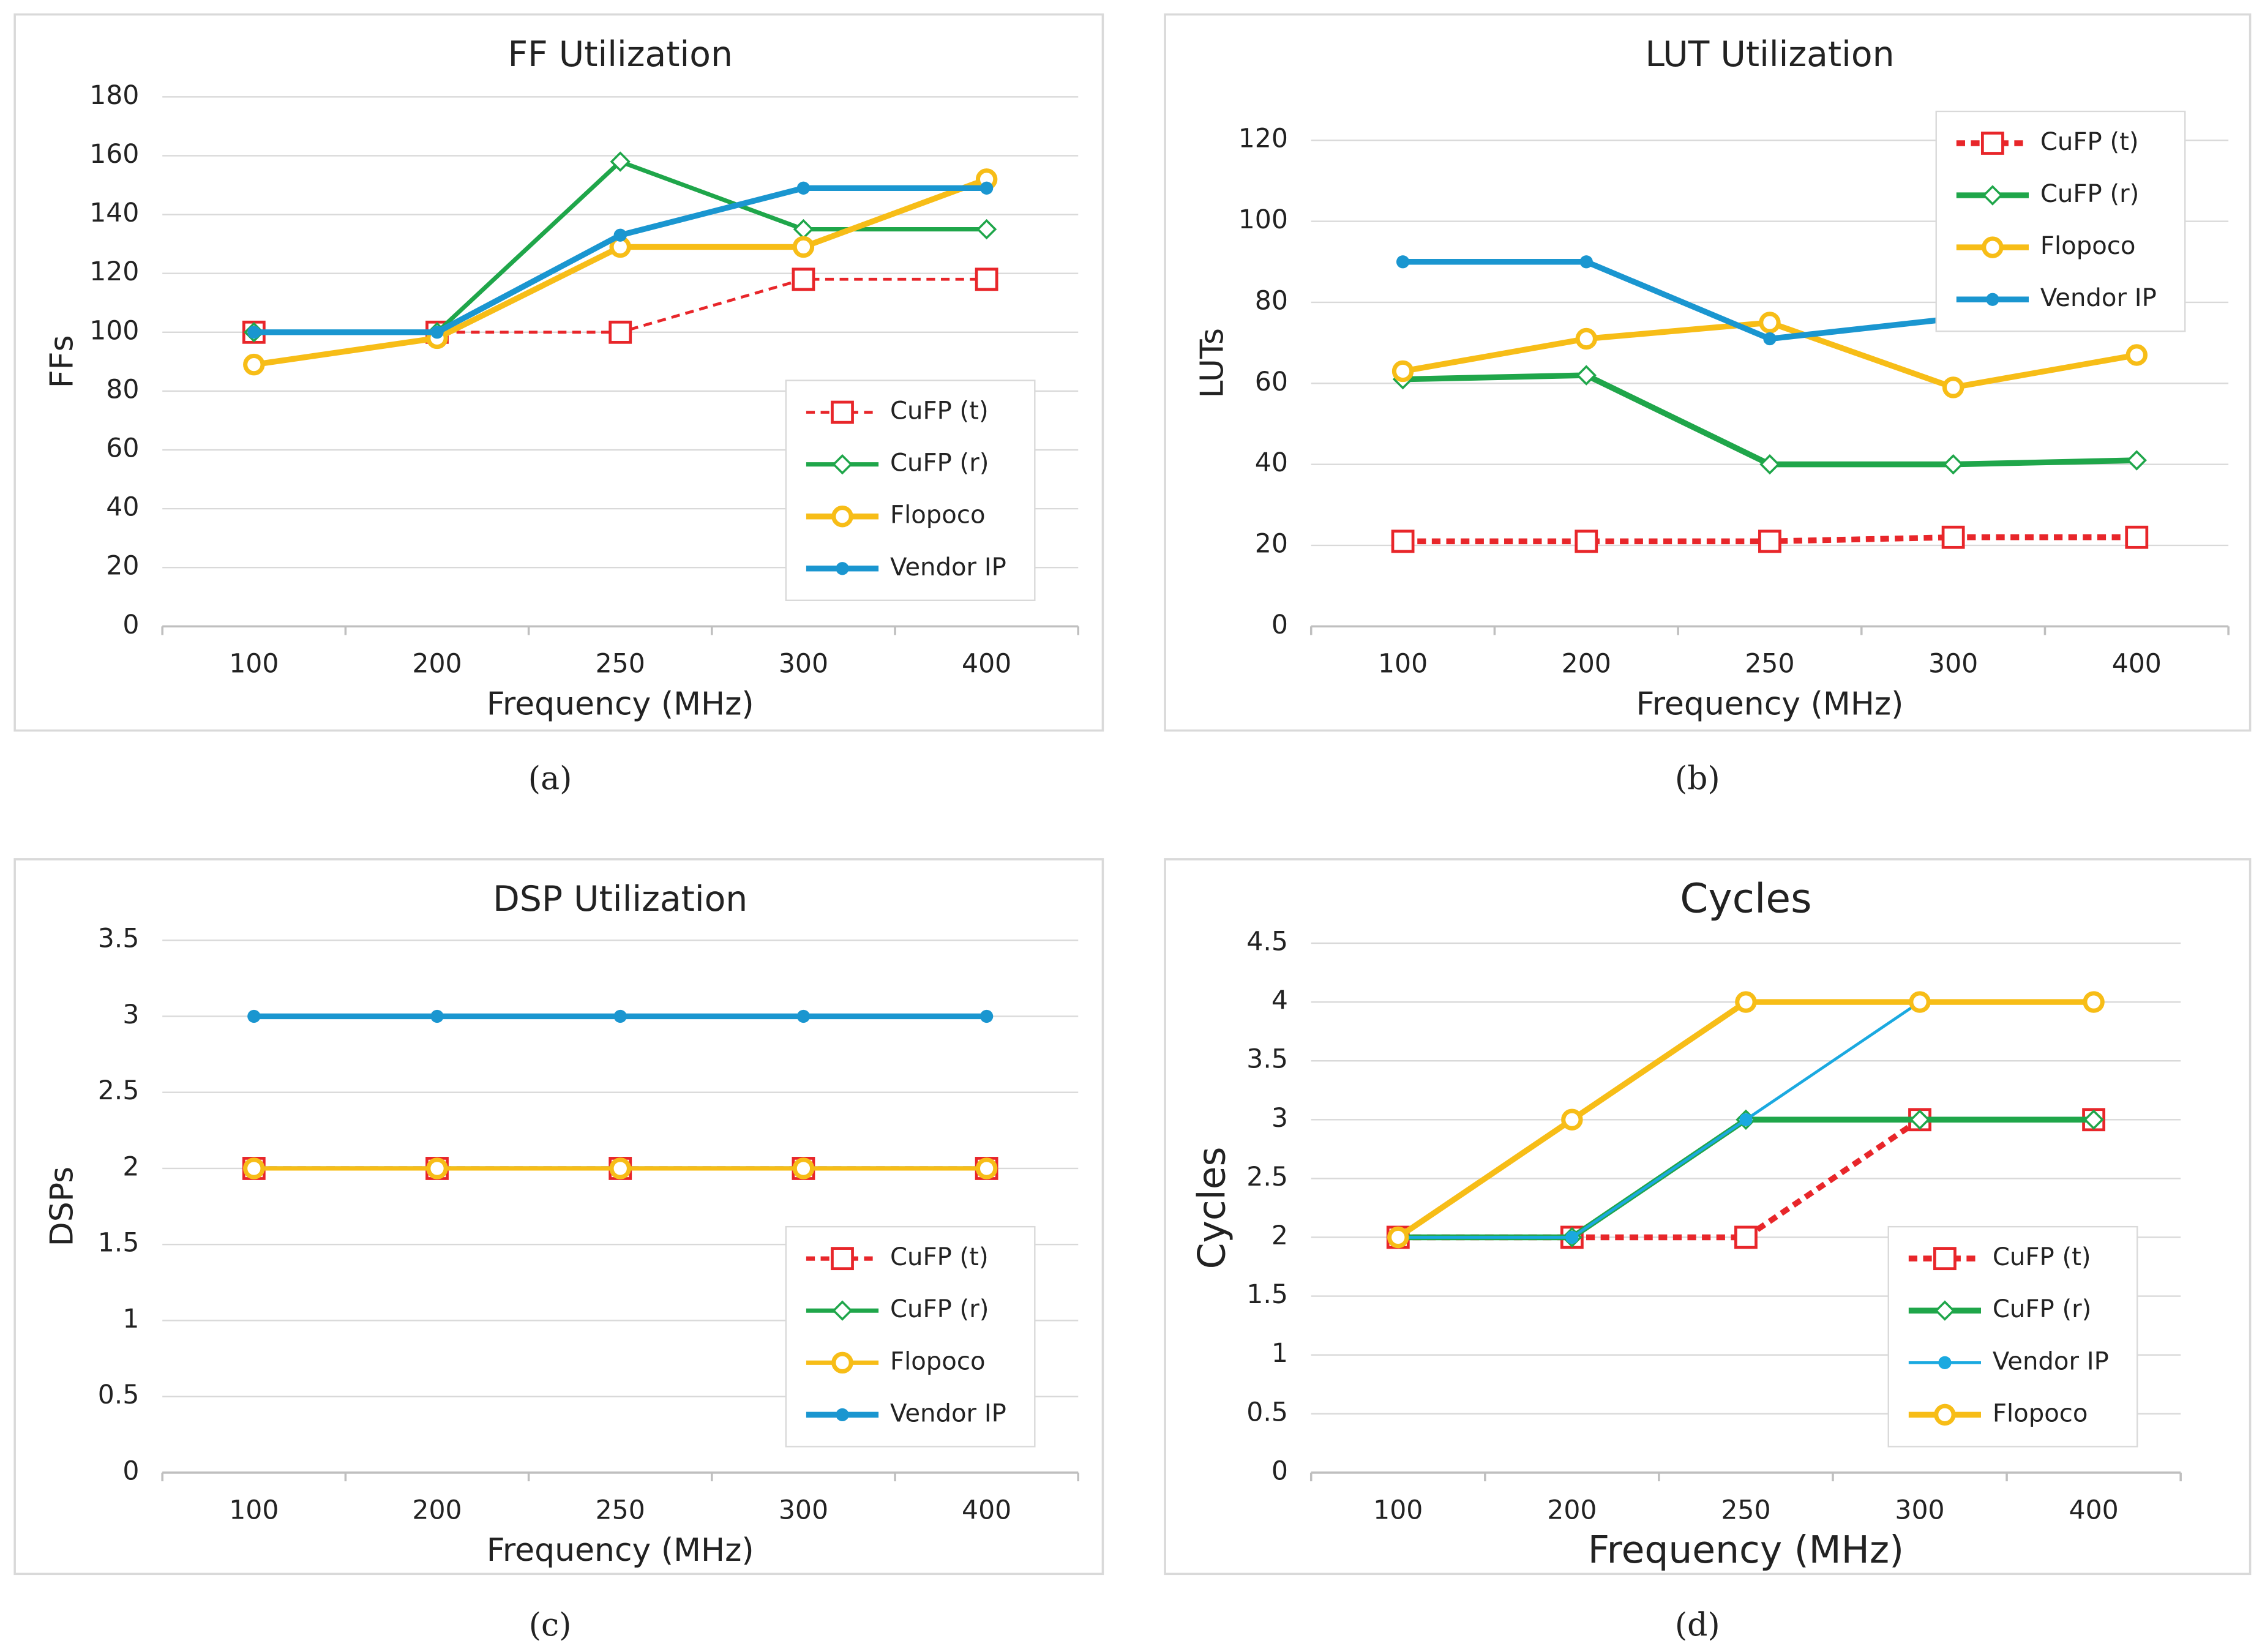  What do you see at coordinates (1212, 1207) in the screenshot?
I see `y-axis-label: Cycles` at bounding box center [1212, 1207].